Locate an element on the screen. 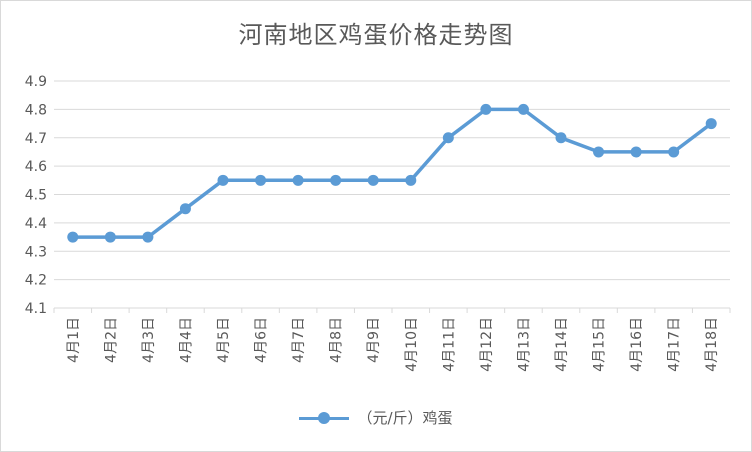 This screenshot has height=452, width=752. x-tick-label: 4月3日 is located at coordinates (149, 340).